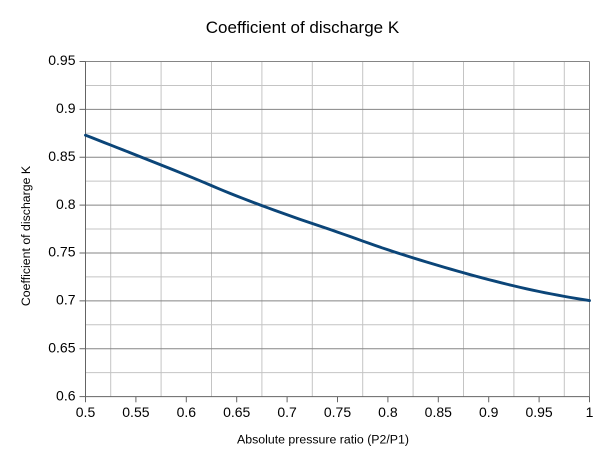 This screenshot has width=605, height=466. What do you see at coordinates (323, 439) in the screenshot?
I see `svg-text:Absolute pressure ratio (P2/P1: Absolute pressure ratio (P2/P1)` at bounding box center [323, 439].